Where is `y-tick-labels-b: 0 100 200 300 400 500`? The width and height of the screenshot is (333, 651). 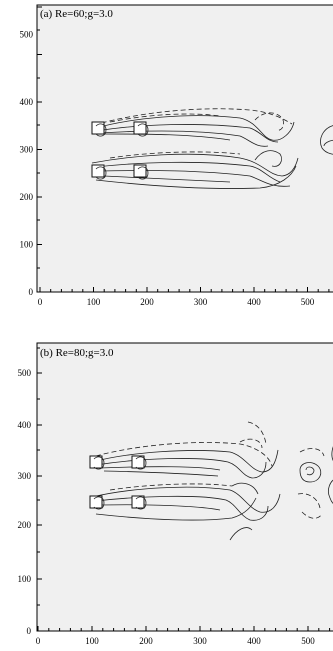
y-tick-labels-b: 0 100 200 300 400 500 is located at coordinates (25, 502).